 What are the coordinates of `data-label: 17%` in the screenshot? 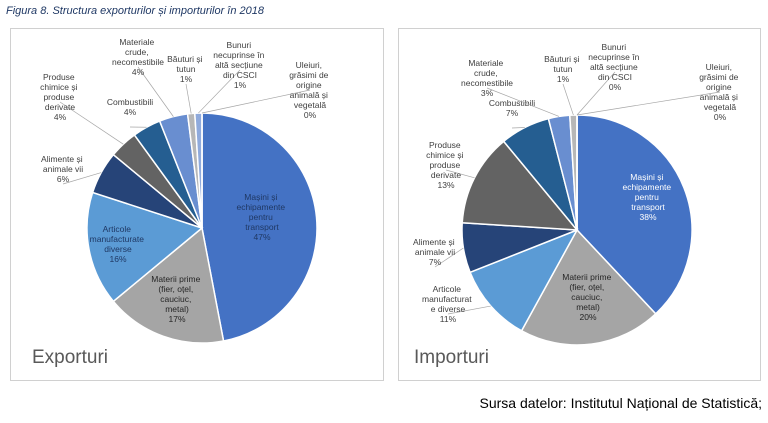 It's located at (176, 319).